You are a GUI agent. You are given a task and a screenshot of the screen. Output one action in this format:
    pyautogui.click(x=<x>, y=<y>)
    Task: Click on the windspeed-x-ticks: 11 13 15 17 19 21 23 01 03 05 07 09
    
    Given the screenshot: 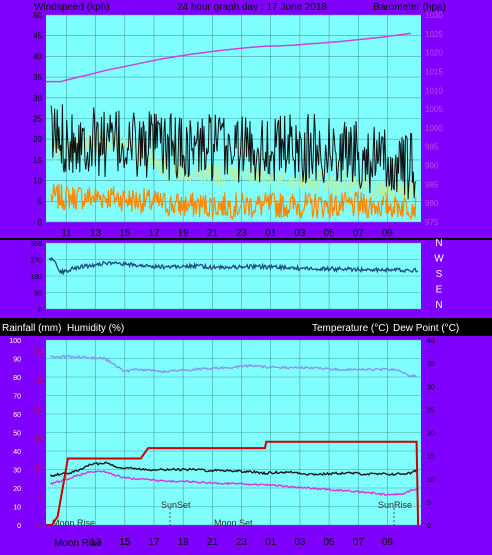 What is the action you would take?
    pyautogui.click(x=227, y=233)
    